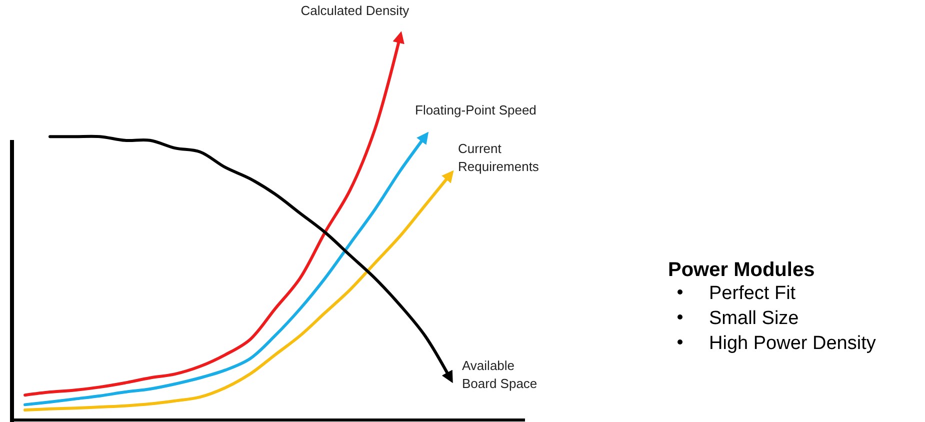 The image size is (925, 422). What do you see at coordinates (792, 343) in the screenshot?
I see `text: High Power Density` at bounding box center [792, 343].